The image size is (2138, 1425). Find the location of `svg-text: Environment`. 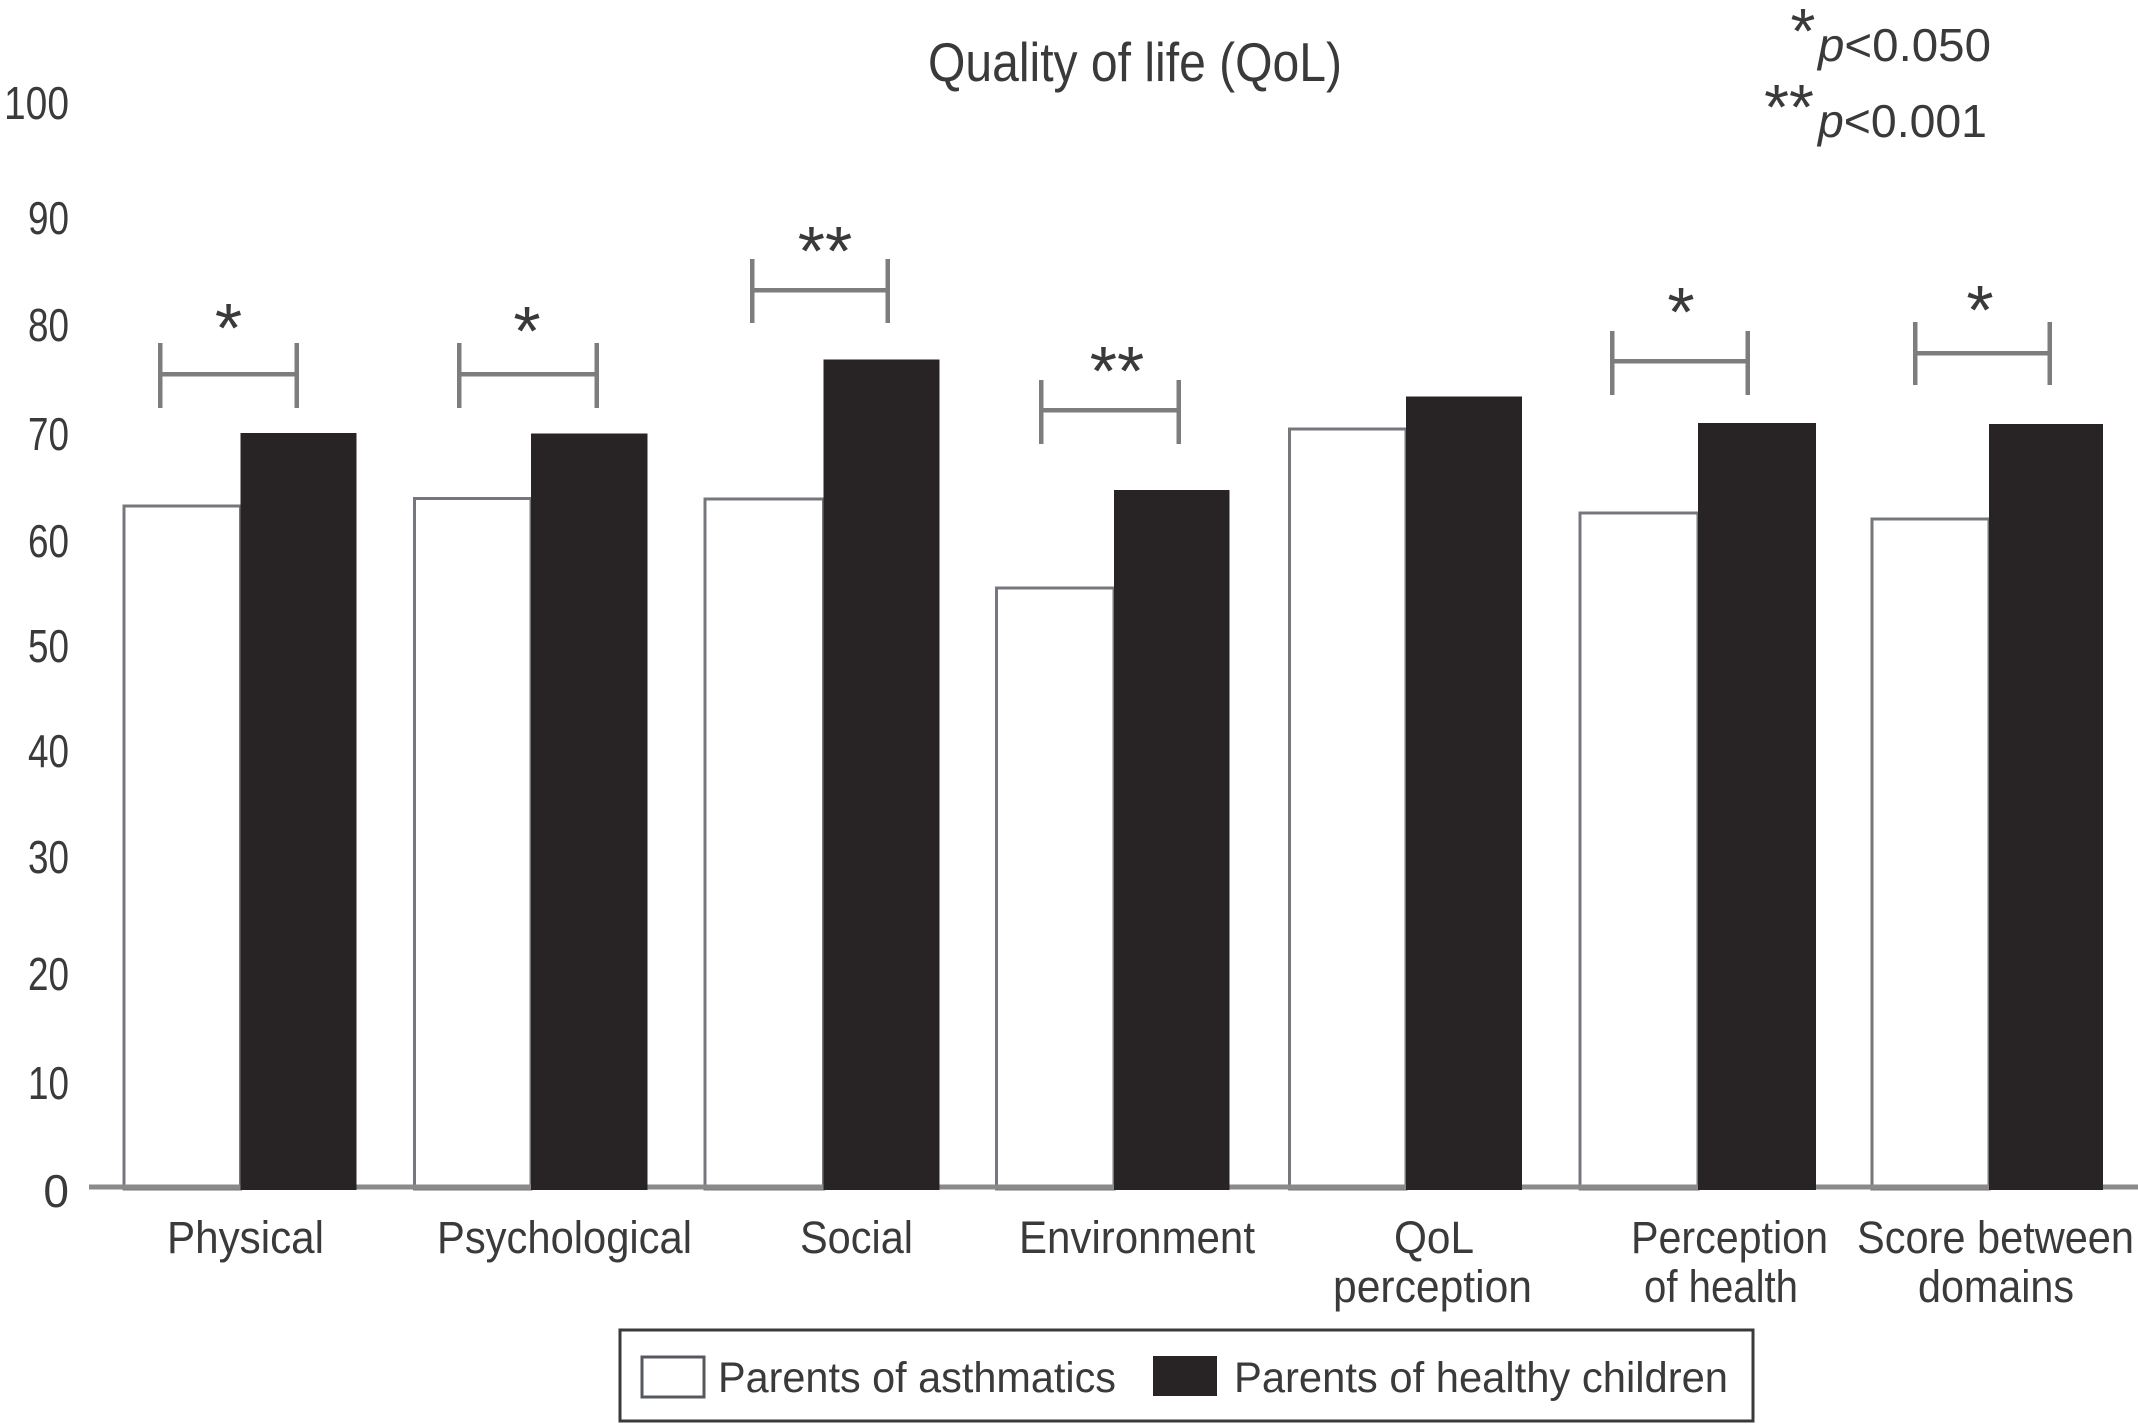

svg-text: Environment is located at coordinates (1137, 1237).